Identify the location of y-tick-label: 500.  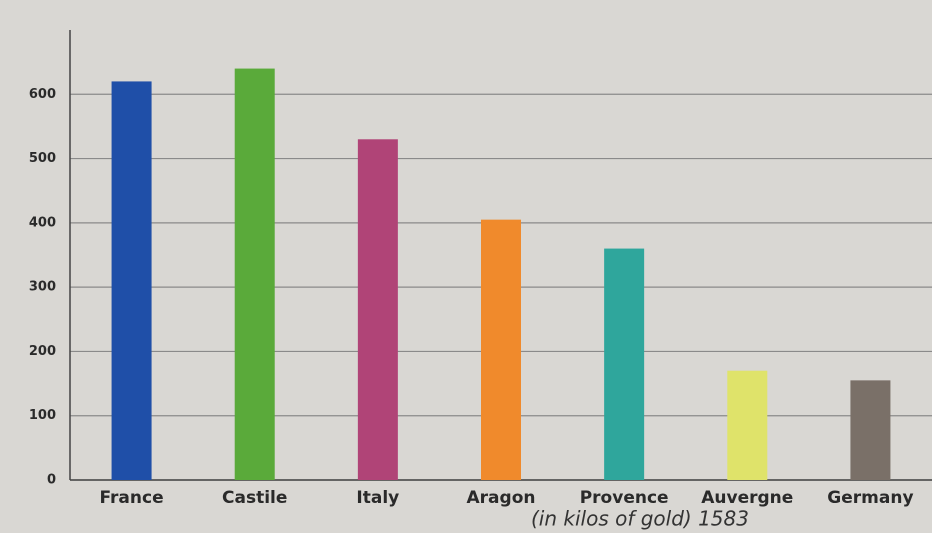
(42, 158).